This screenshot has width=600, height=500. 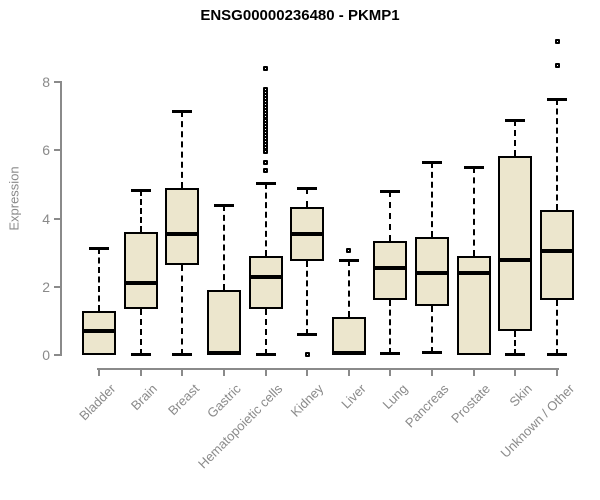 What do you see at coordinates (97, 402) in the screenshot?
I see `x-tick-label: Bladder` at bounding box center [97, 402].